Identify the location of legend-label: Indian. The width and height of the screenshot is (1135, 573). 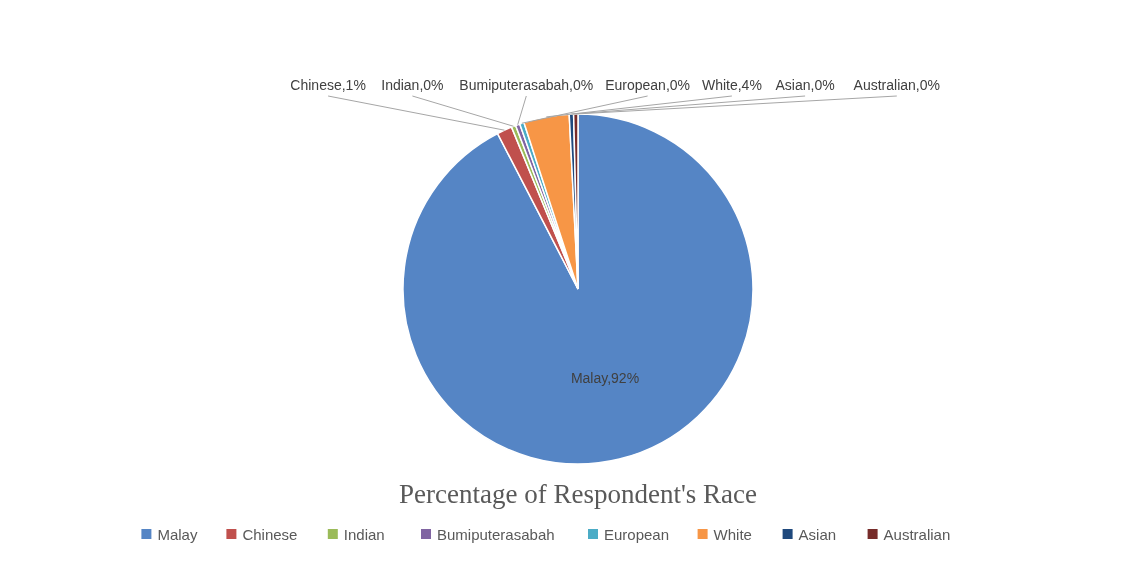
(364, 534).